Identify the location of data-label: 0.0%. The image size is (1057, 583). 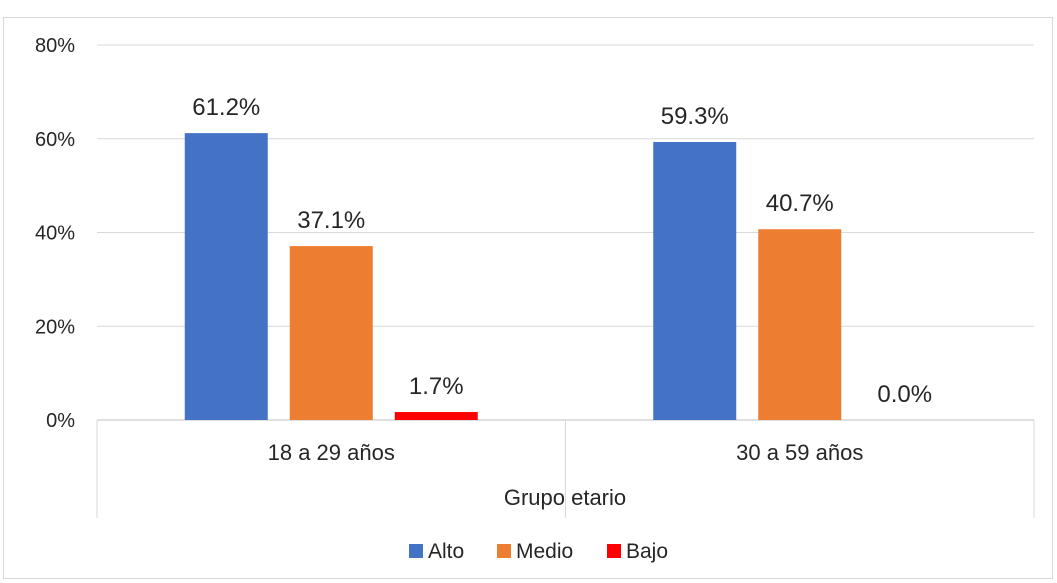
(904, 394).